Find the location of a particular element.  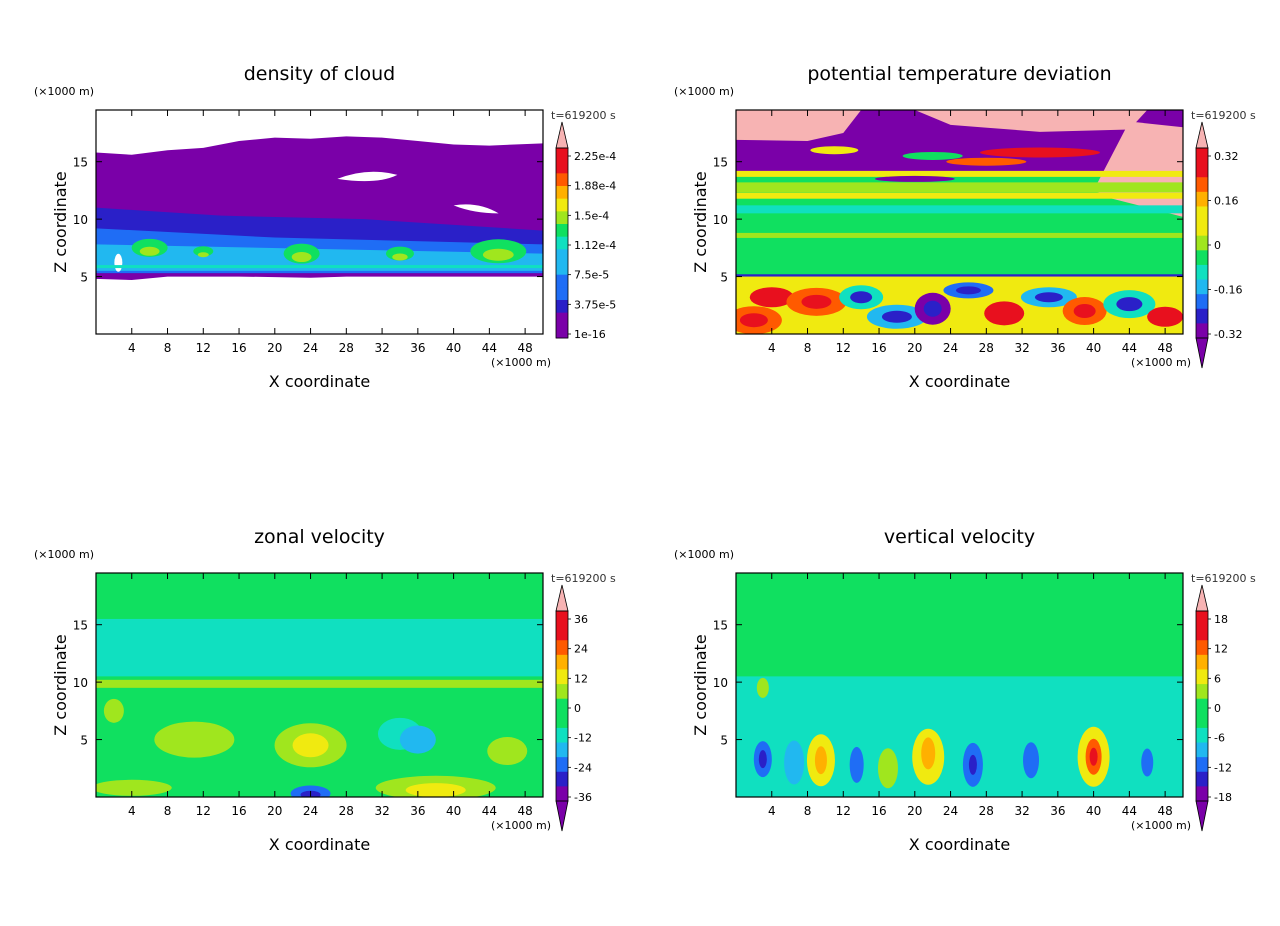

colorbar-label: -6 is located at coordinates (1219, 738).